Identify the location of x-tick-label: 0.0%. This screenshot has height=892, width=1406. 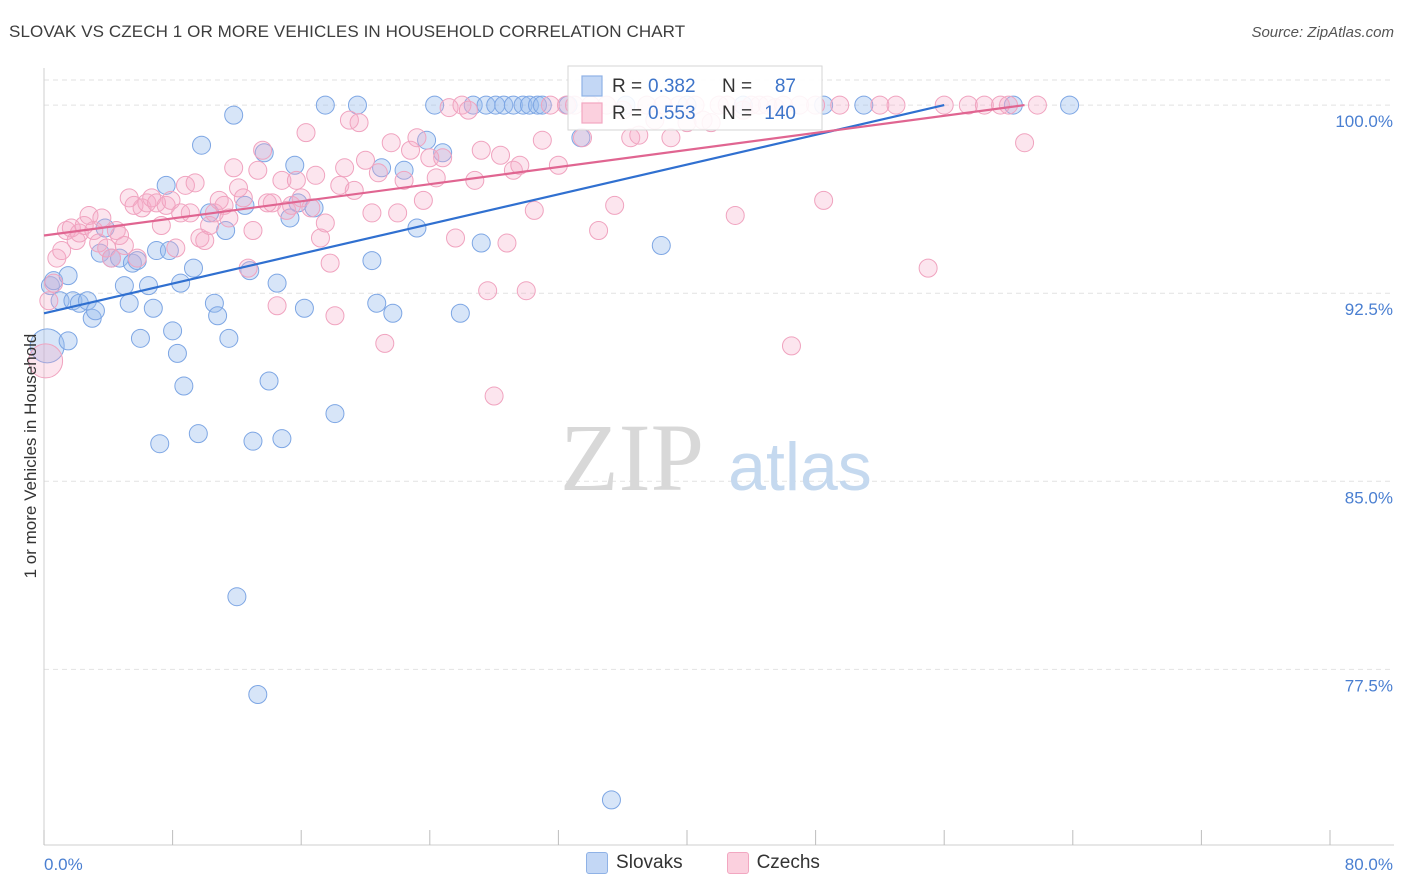
(63, 864).